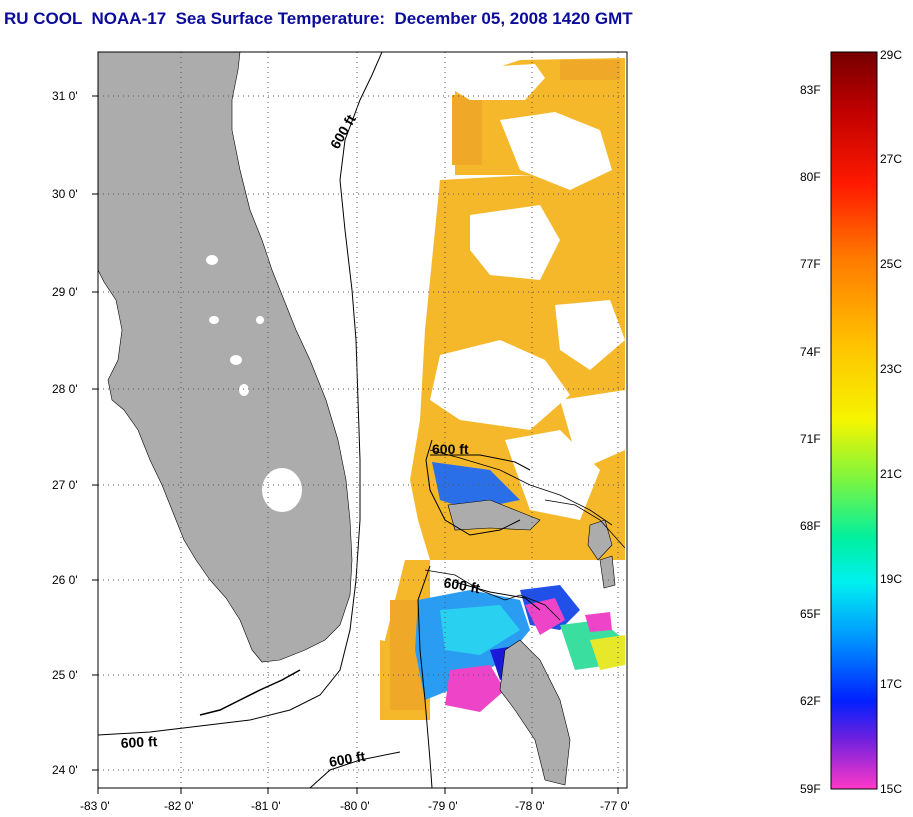 This screenshot has width=913, height=817. I want to click on longitude-label: -81 0', so click(266, 806).